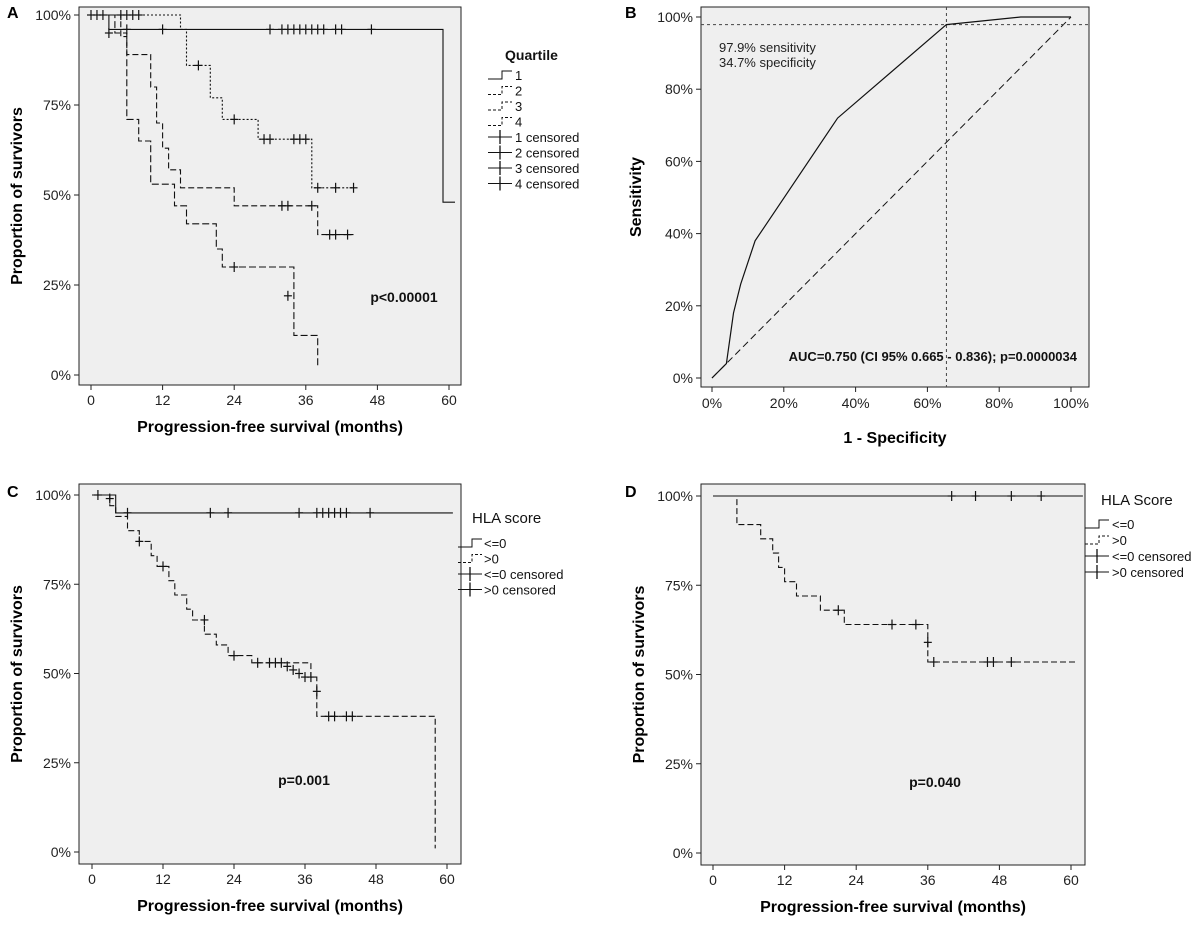  Describe the element at coordinates (547, 184) in the screenshot. I see `legend-label: 4 censored` at that location.